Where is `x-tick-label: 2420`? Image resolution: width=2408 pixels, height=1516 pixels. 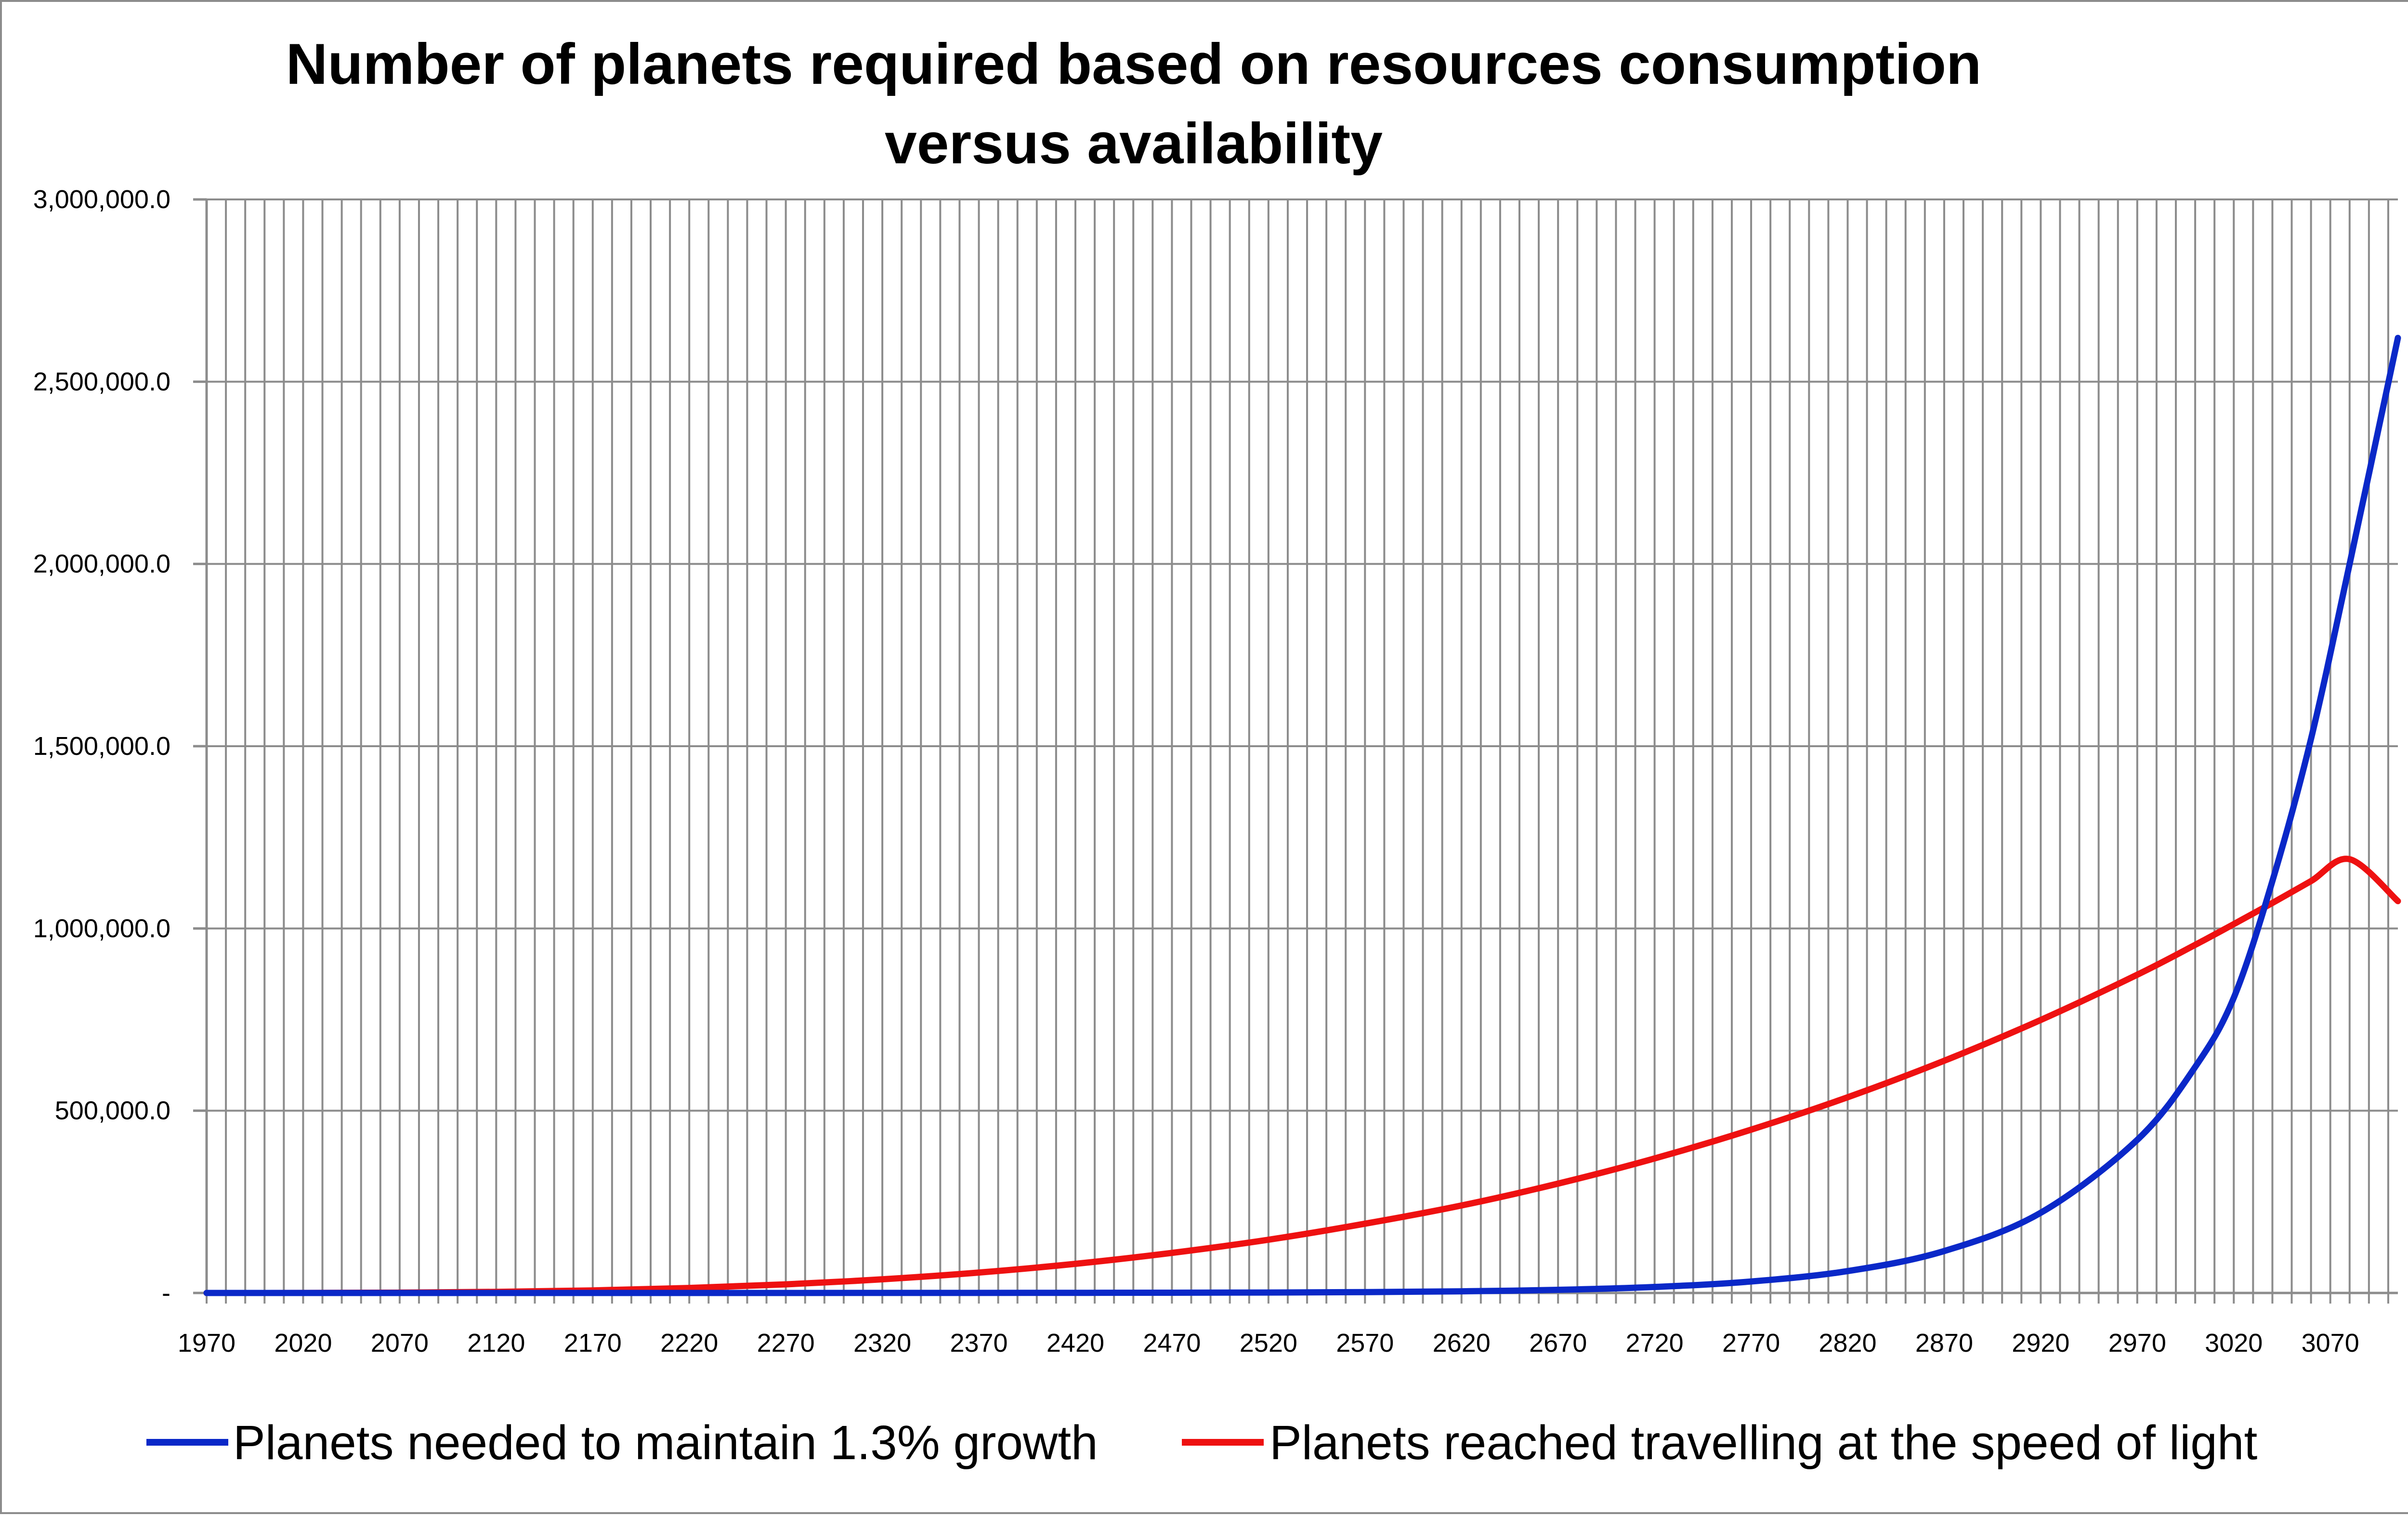
x-tick-label: 2420 is located at coordinates (1075, 1344).